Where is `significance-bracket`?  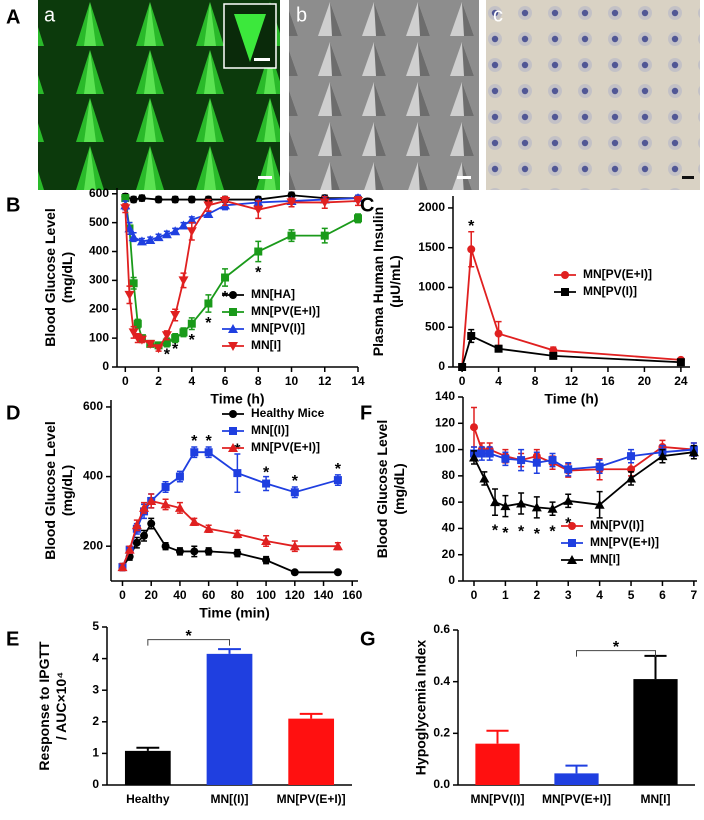 significance-bracket is located at coordinates (188, 642).